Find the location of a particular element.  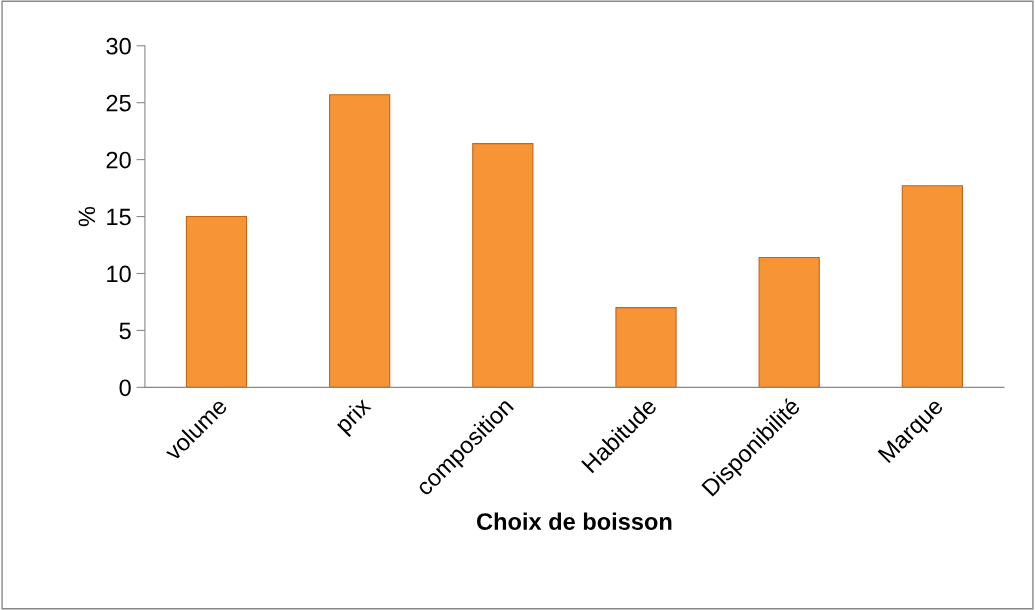

y-tick-label: 5 is located at coordinates (125, 331).